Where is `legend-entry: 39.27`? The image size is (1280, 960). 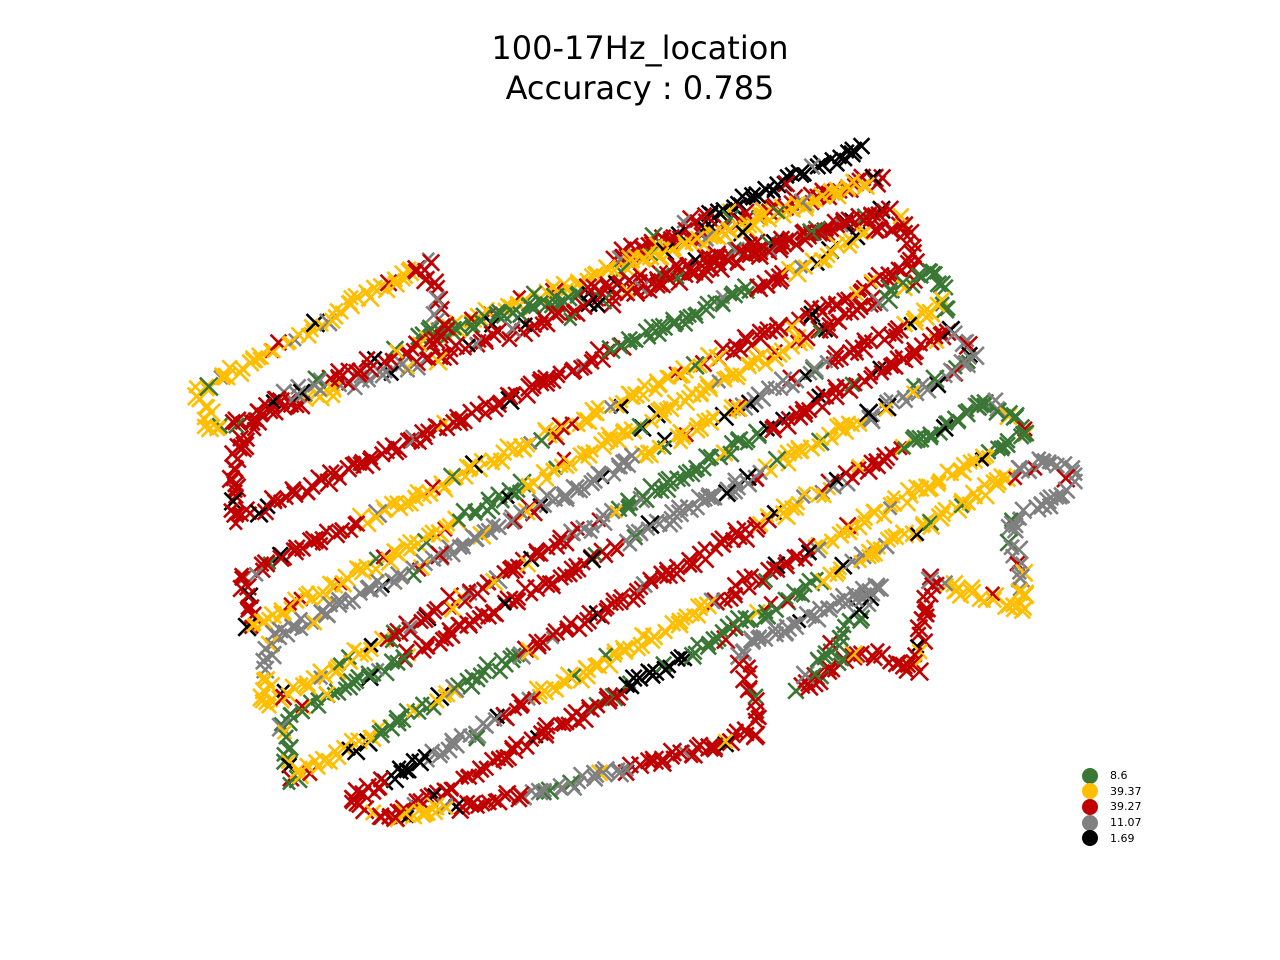 legend-entry: 39.27 is located at coordinates (1112, 806).